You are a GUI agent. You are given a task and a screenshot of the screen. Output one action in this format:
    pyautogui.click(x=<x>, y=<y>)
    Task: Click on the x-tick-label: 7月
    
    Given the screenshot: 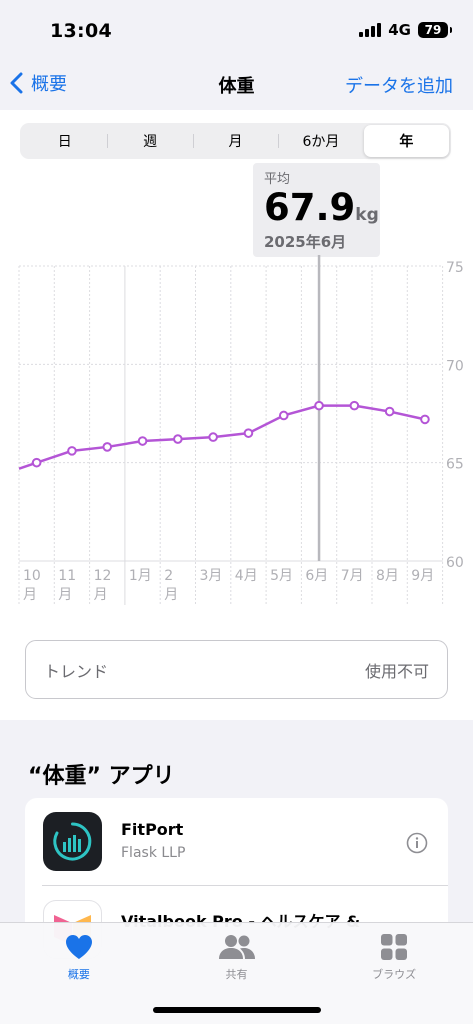 What is the action you would take?
    pyautogui.click(x=352, y=576)
    